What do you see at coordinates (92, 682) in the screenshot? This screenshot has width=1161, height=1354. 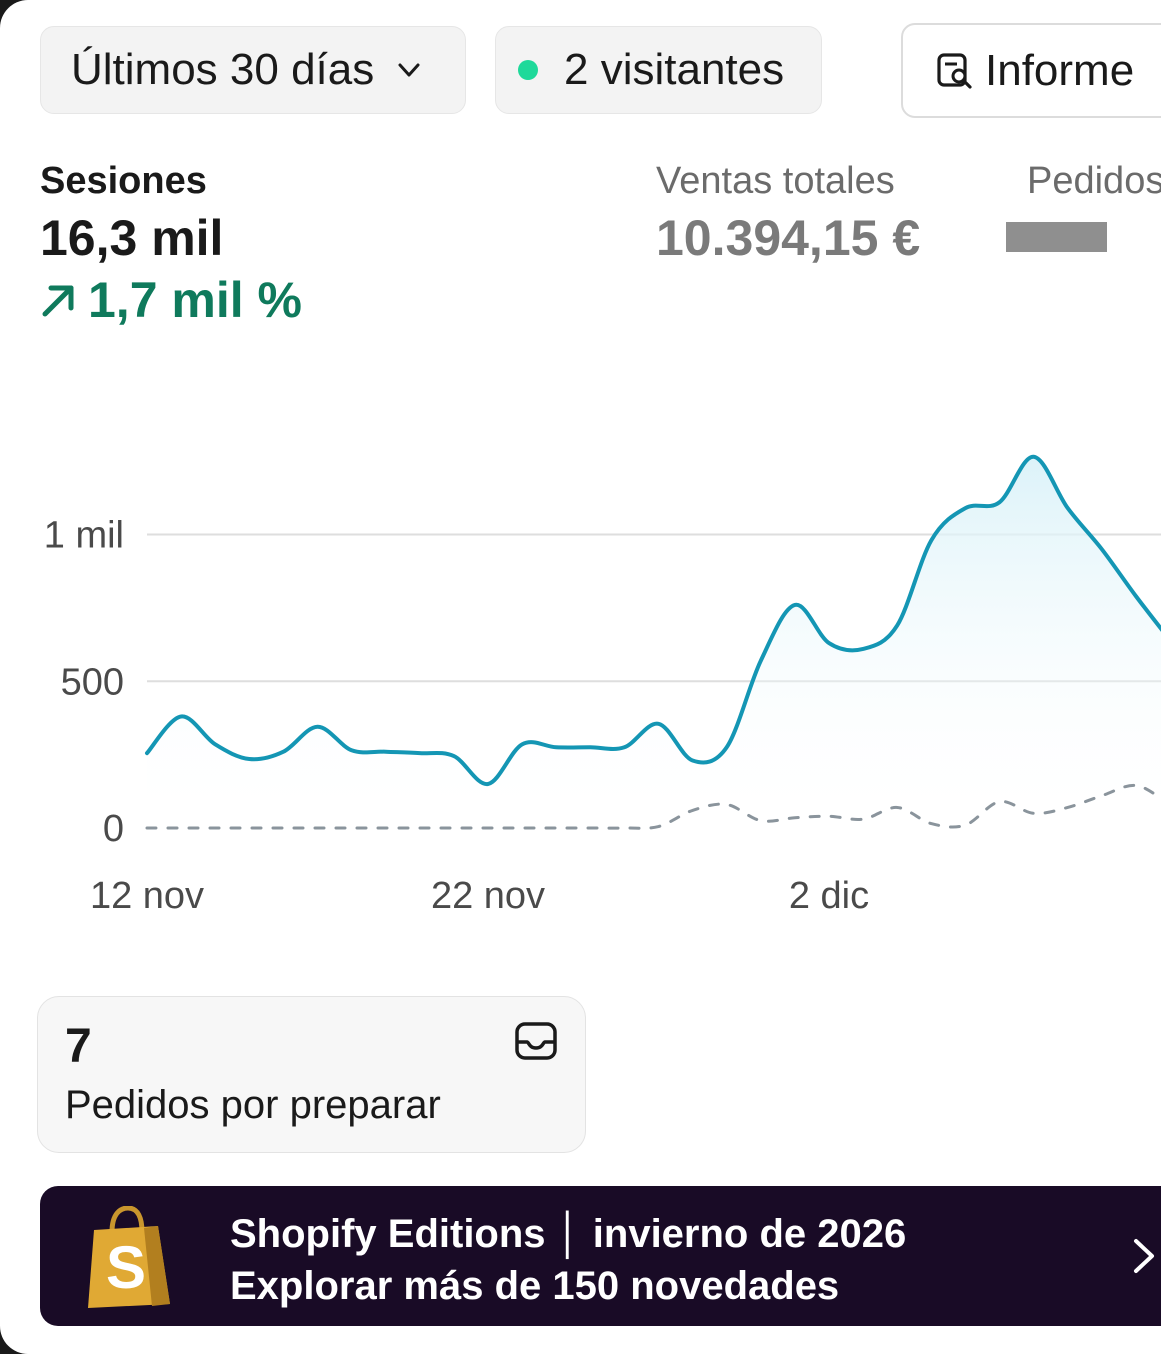 I see `y-tick-label: 500` at bounding box center [92, 682].